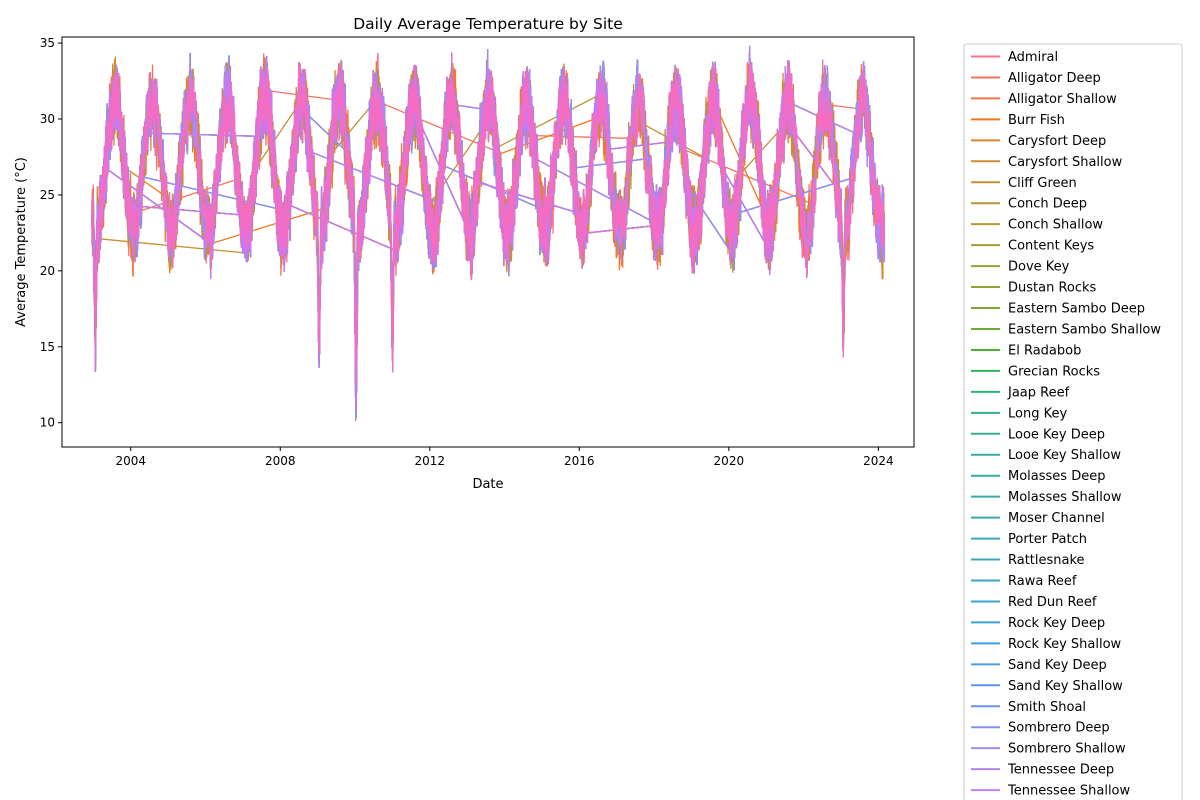  Describe the element at coordinates (1051, 246) in the screenshot. I see `legend-entry: Content Keys` at that location.